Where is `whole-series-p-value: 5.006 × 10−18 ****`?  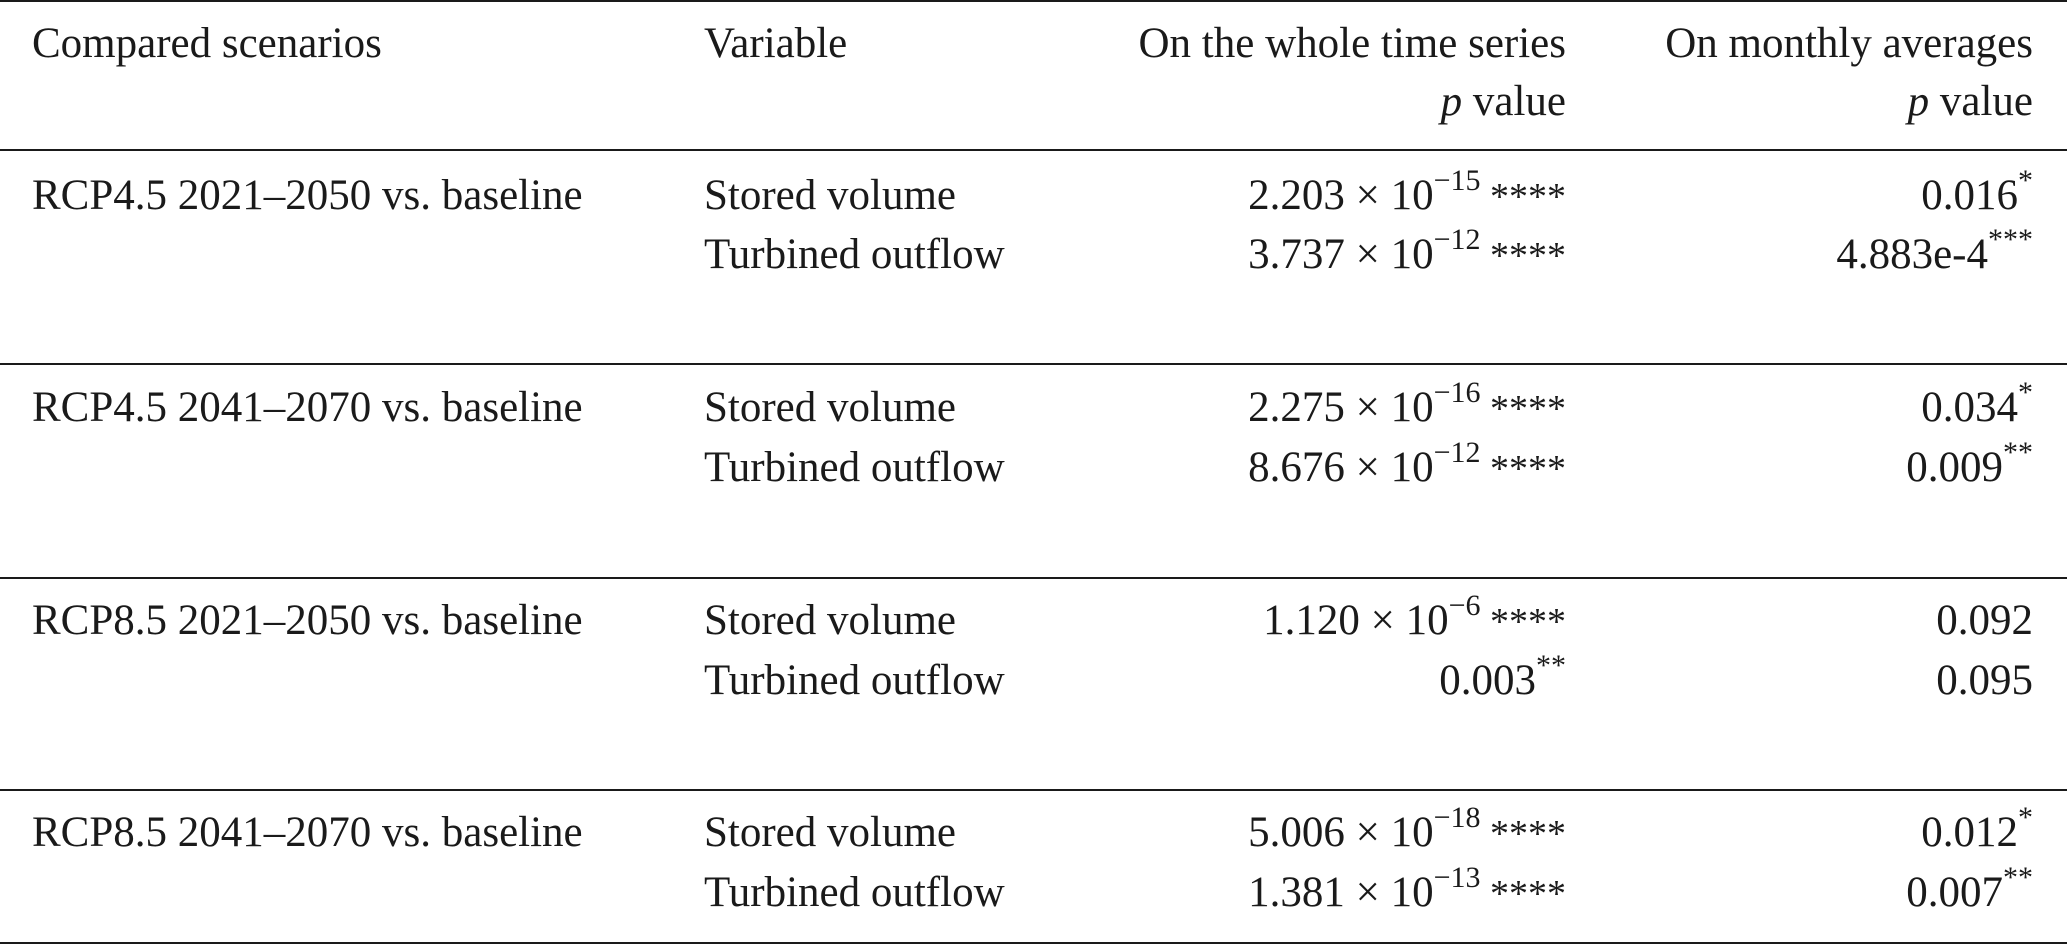 whole-series-p-value: 5.006 × 10−18 **** is located at coordinates (1407, 828).